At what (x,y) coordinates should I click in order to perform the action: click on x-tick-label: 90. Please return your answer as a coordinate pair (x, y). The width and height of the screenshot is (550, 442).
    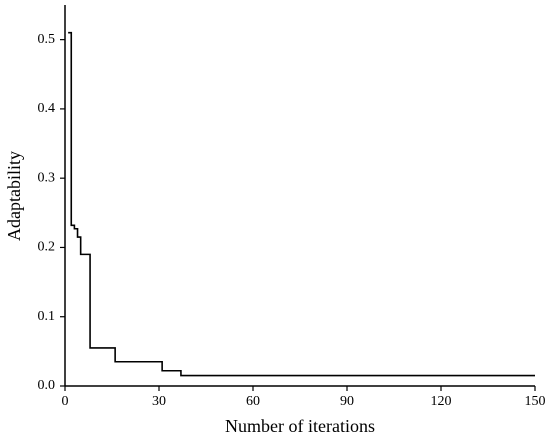
    Looking at the image, I should click on (347, 401).